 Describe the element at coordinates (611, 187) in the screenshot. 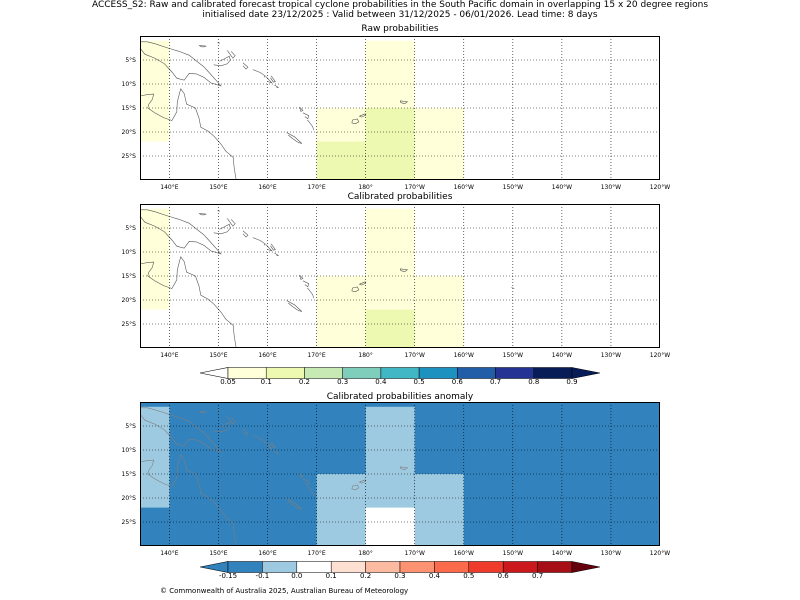

I see `longitude-tick-label: 130°W` at that location.